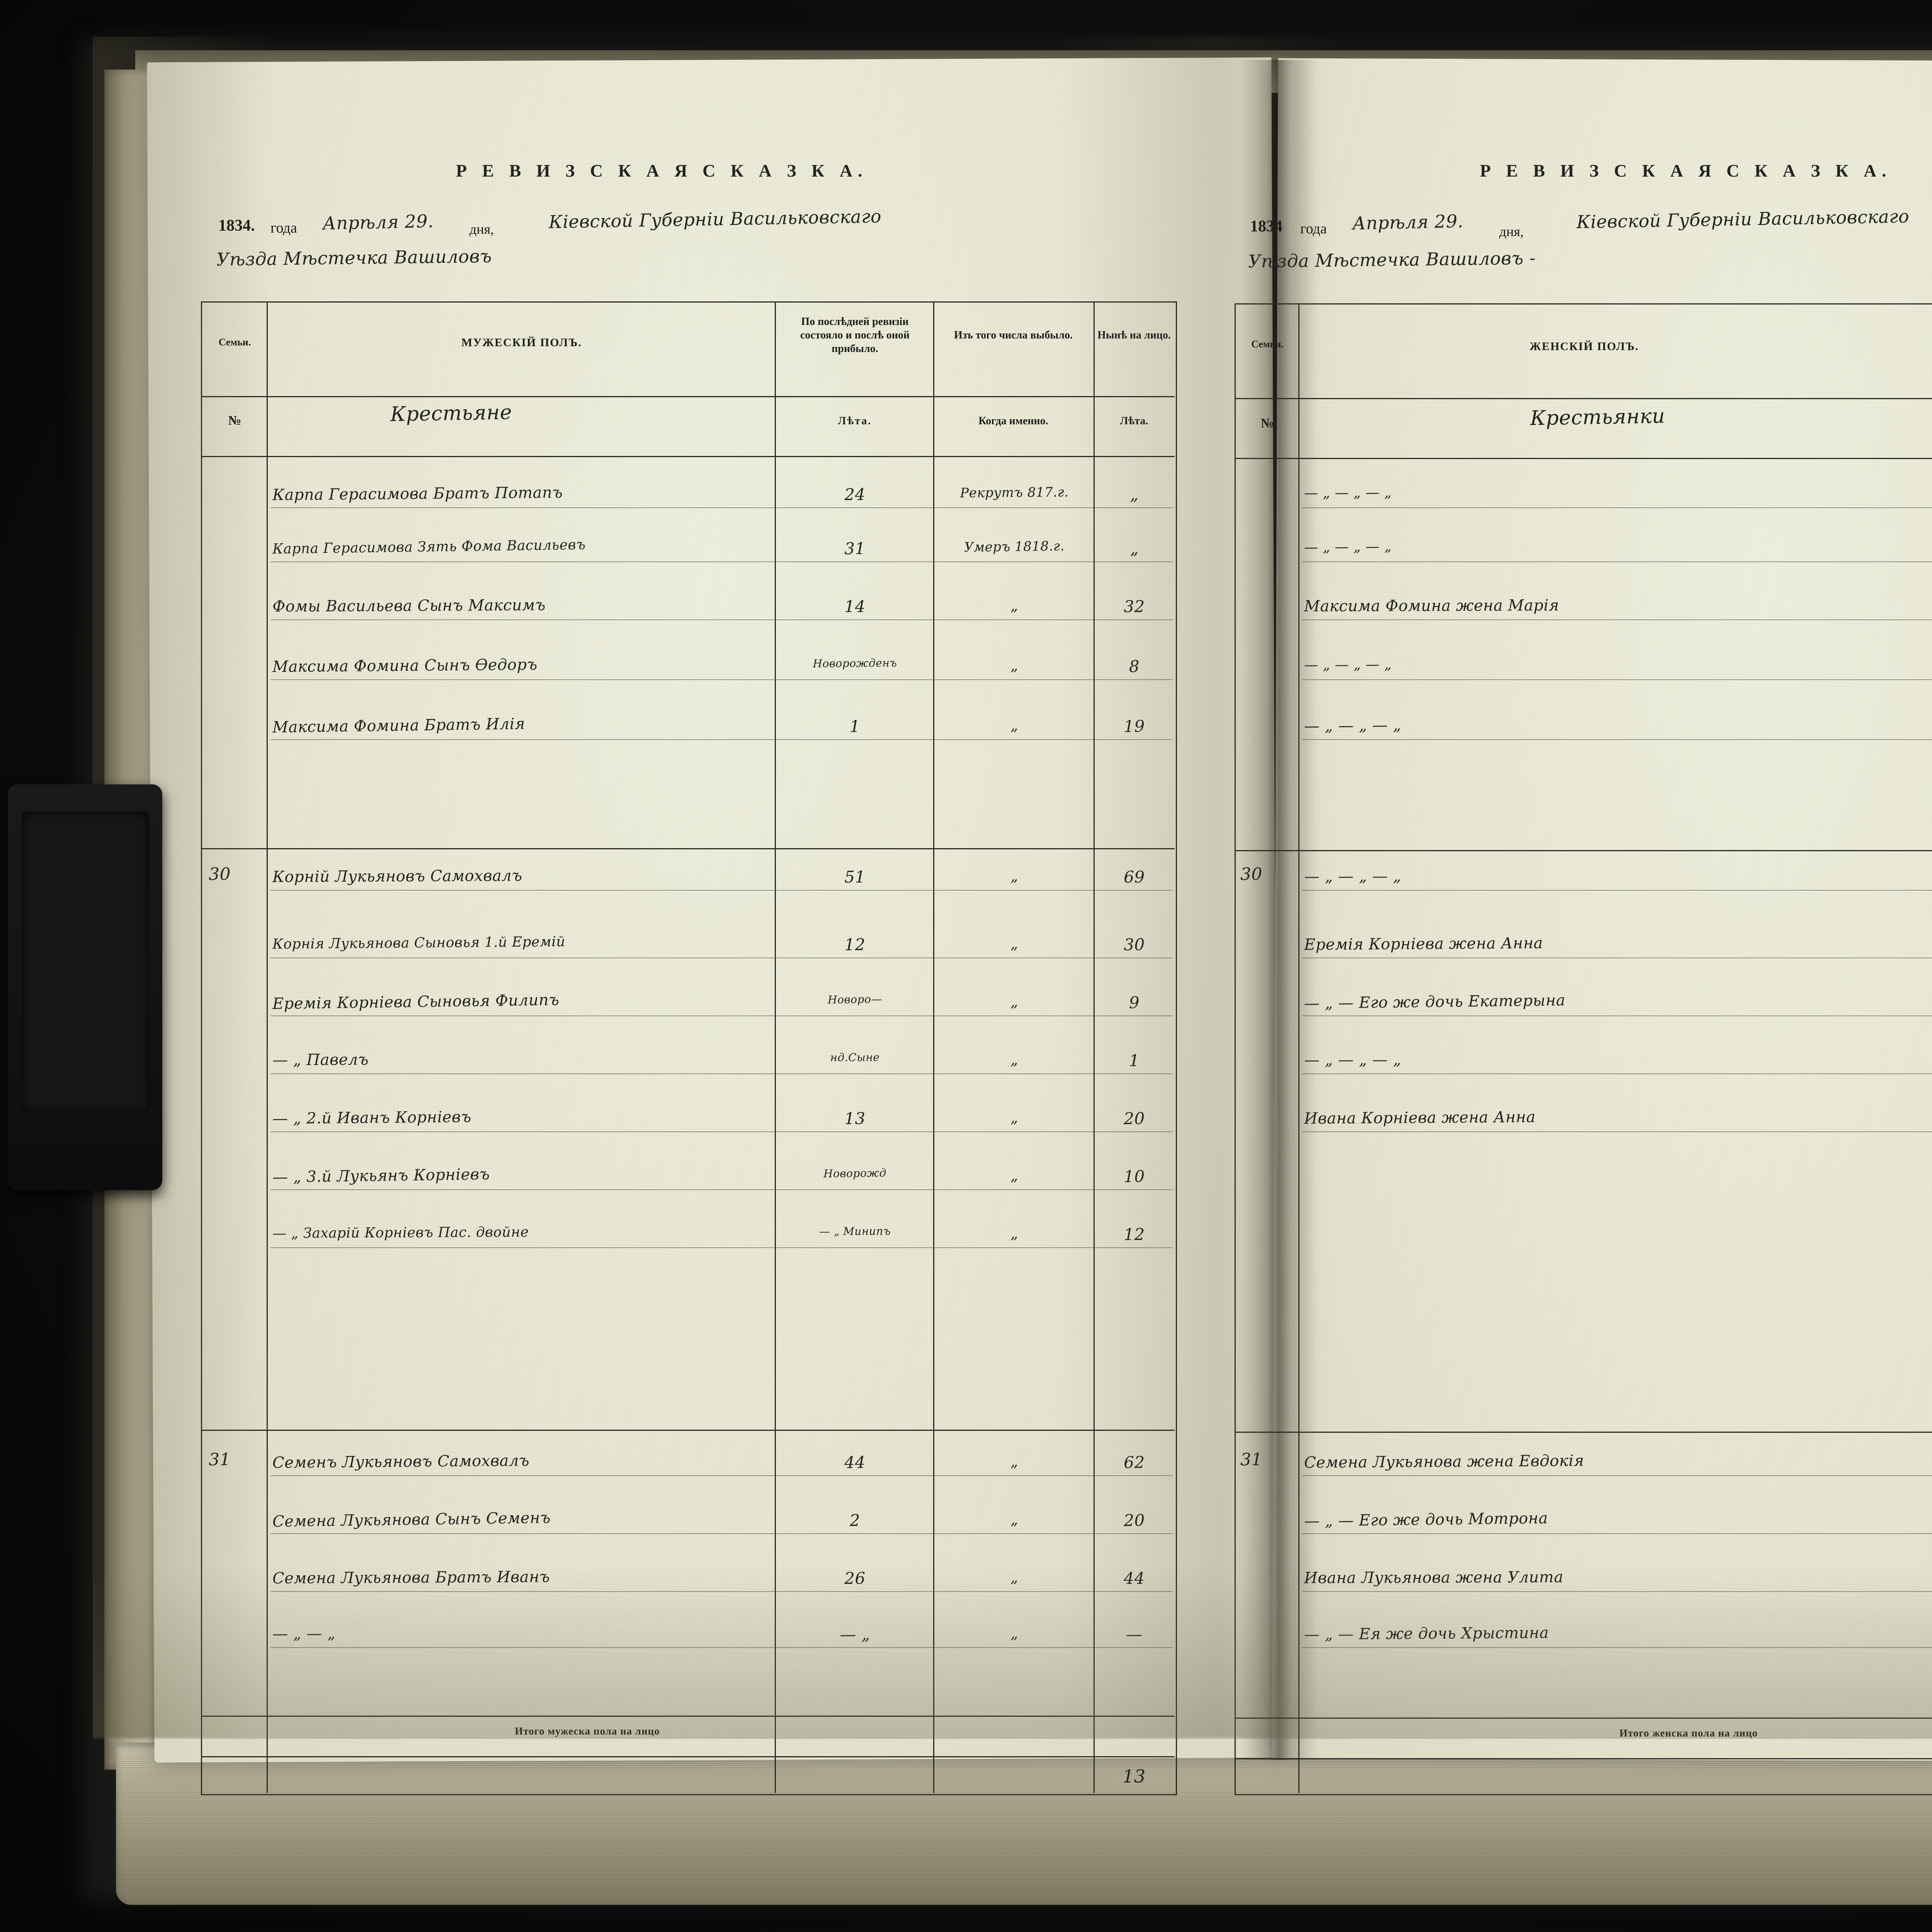 This screenshot has width=1932, height=1932. I want to click on previous-revision-years: Новорожденъ, so click(855, 663).